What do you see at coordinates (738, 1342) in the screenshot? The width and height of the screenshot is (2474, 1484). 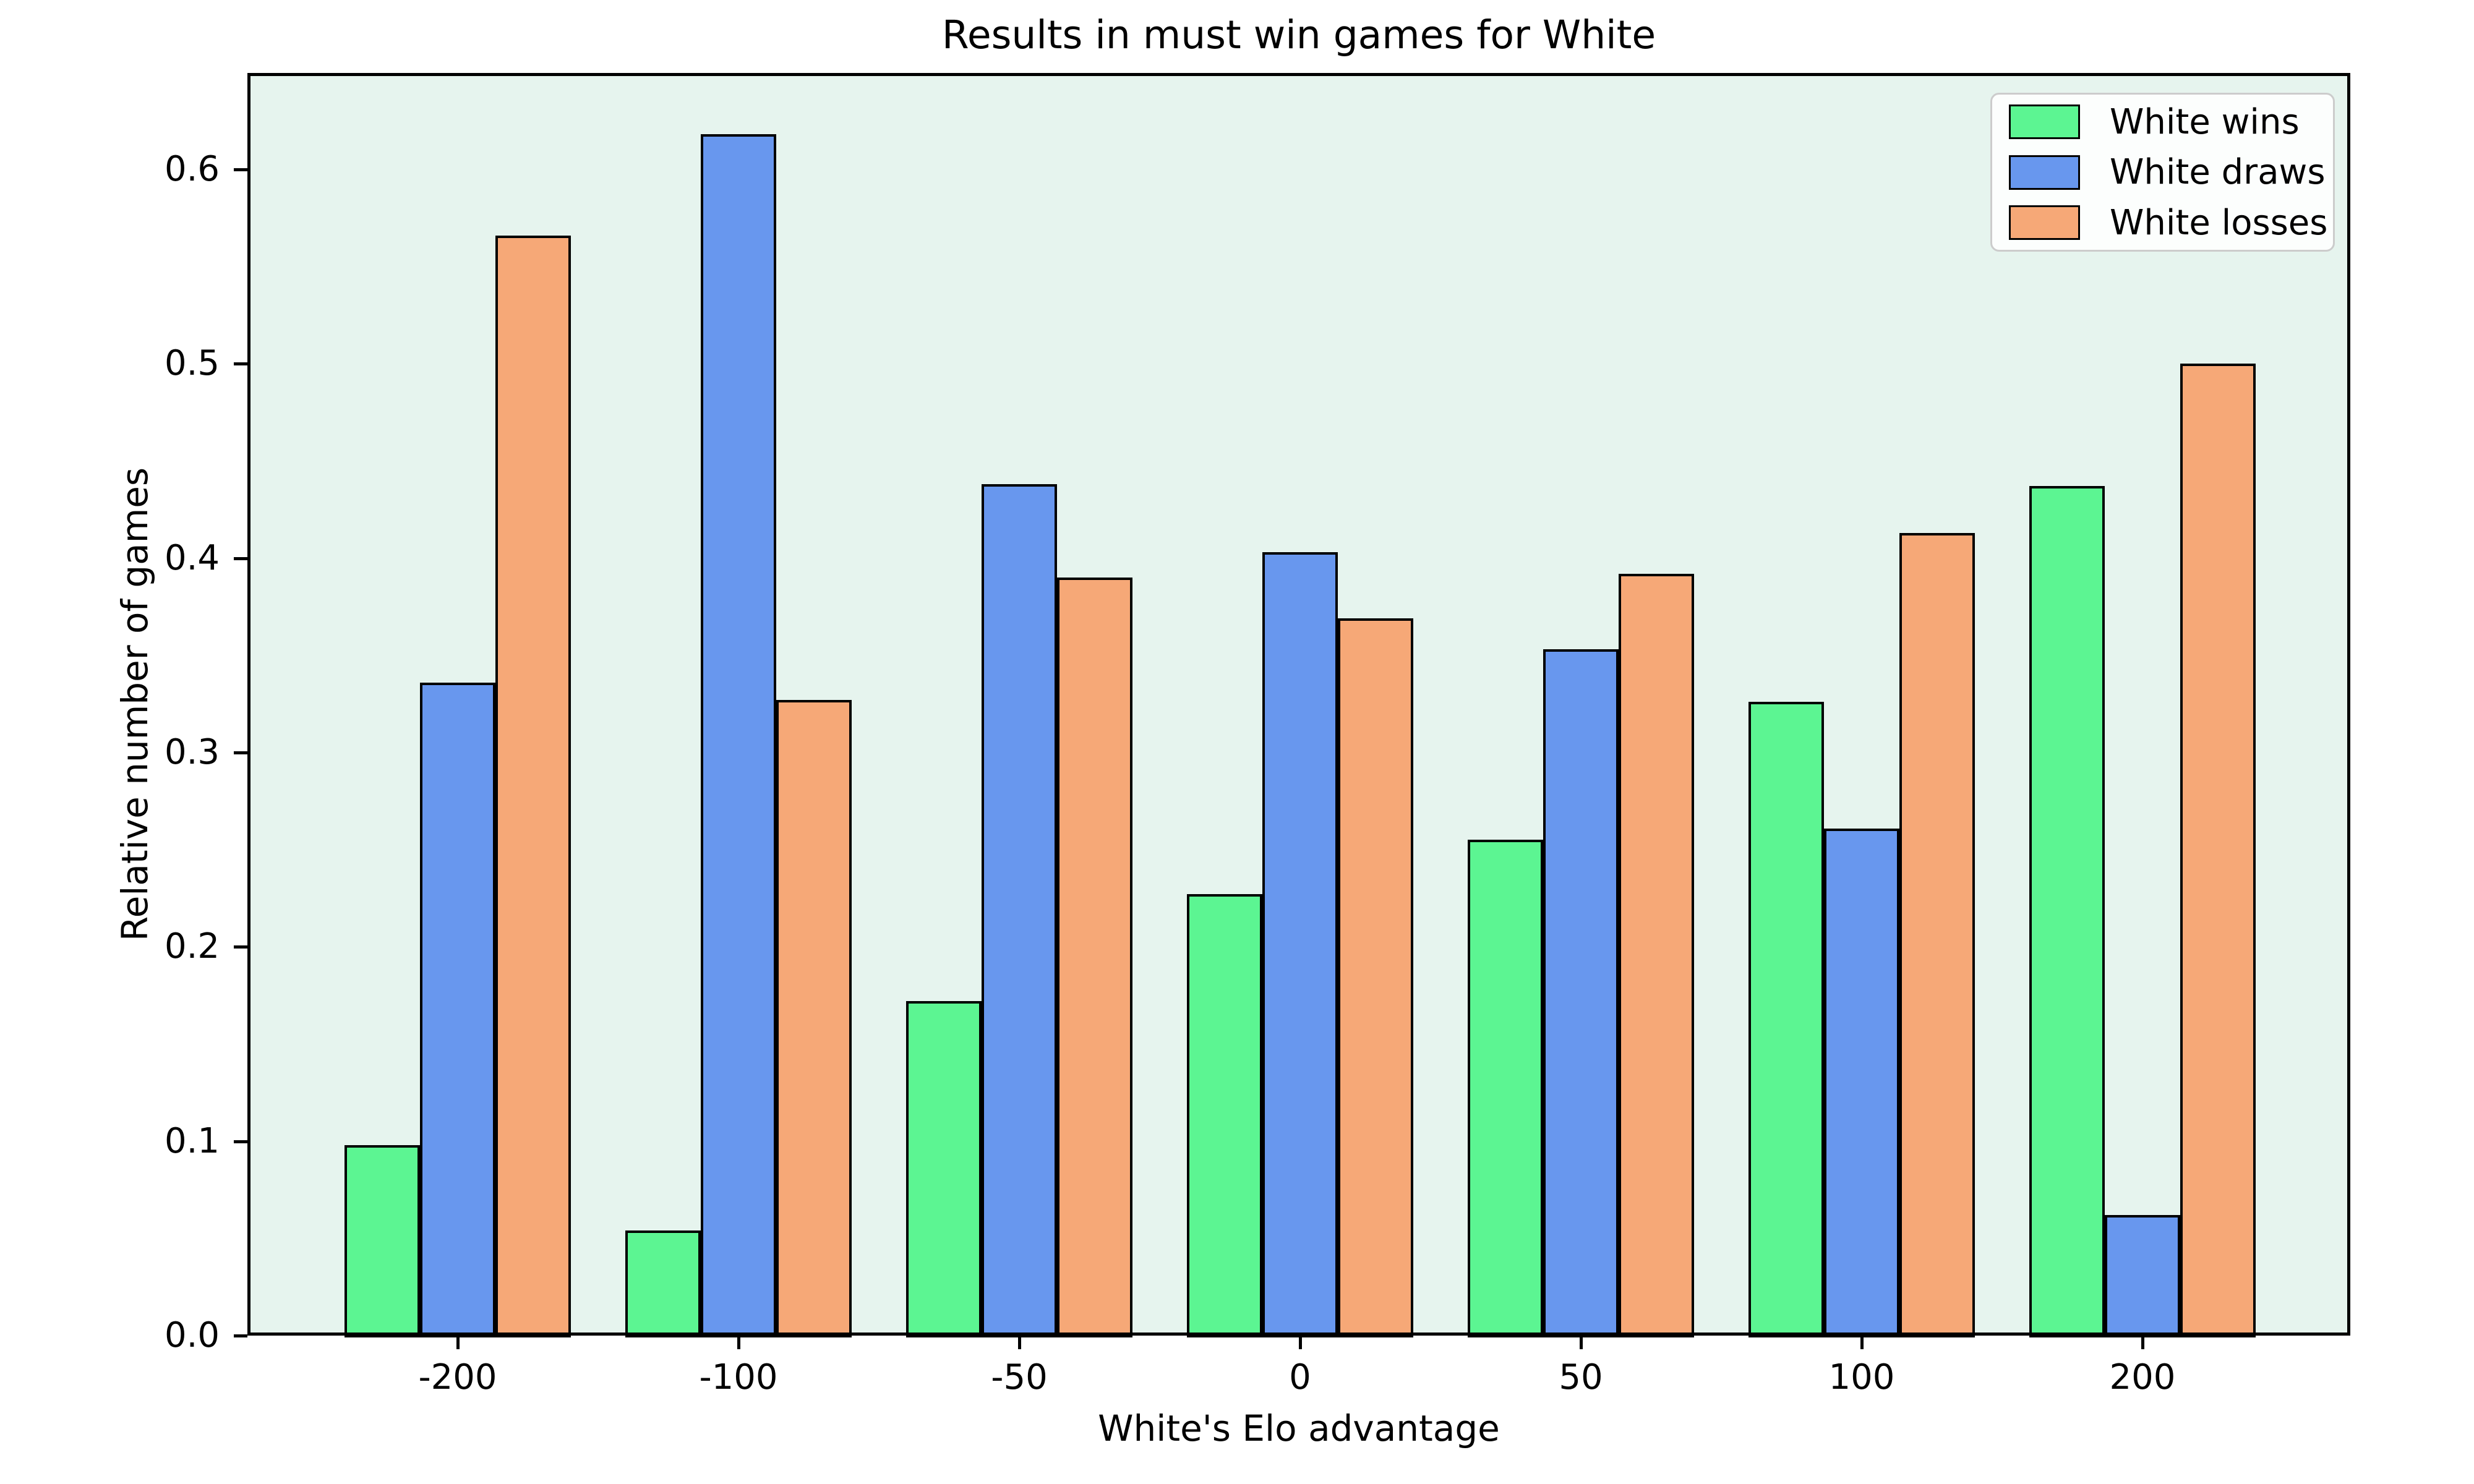 I see `x-tick-mark--100` at bounding box center [738, 1342].